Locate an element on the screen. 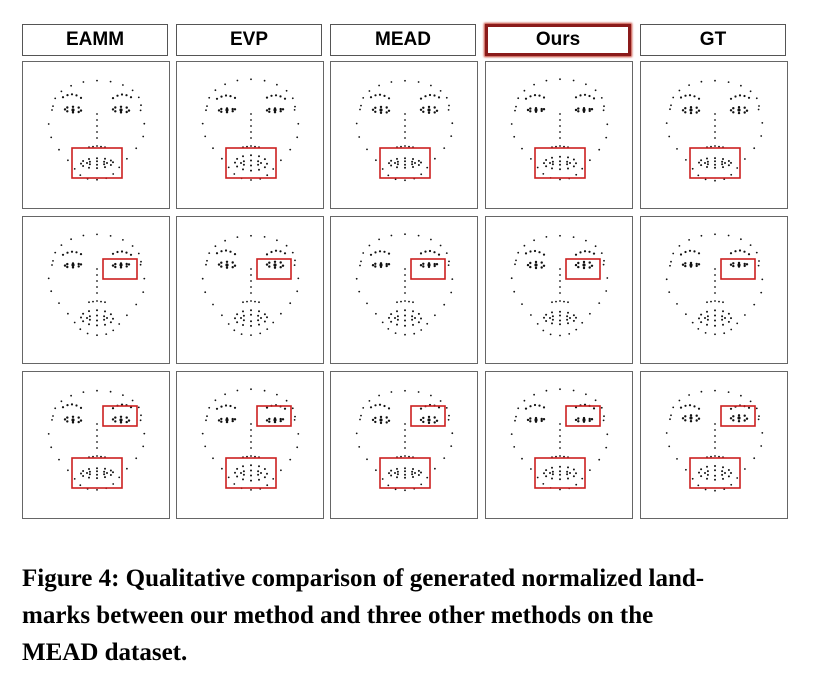  eye-highlight-box is located at coordinates (428, 416).